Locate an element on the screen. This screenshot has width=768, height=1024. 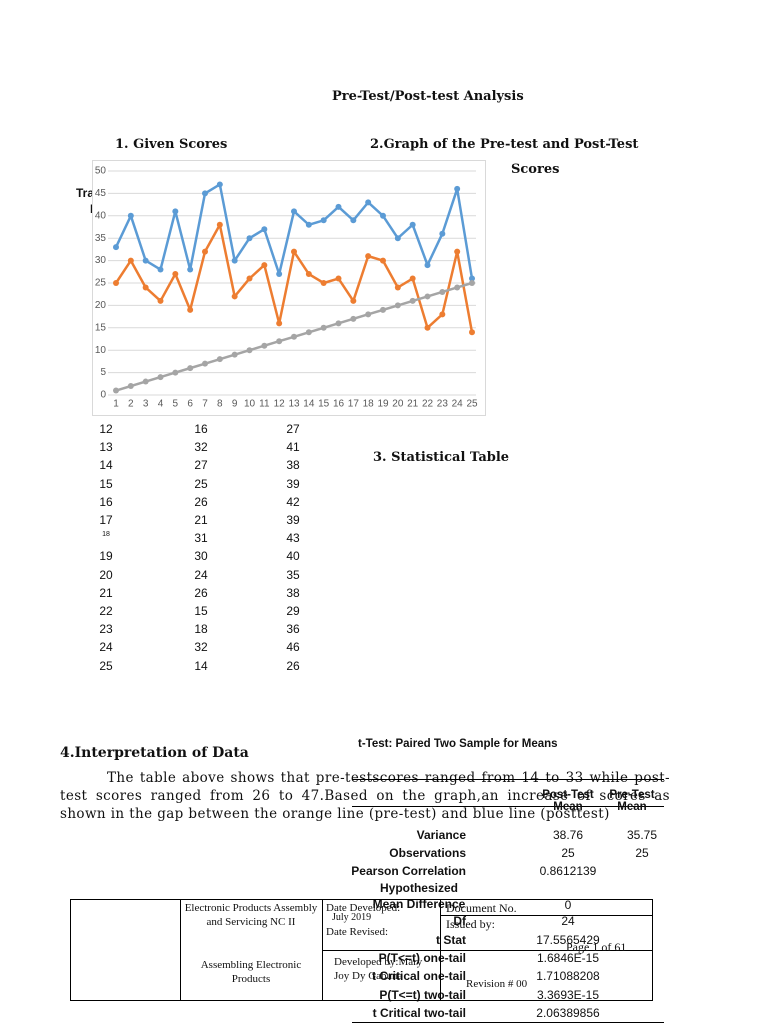
y-tick-label: 15 is located at coordinates (101, 327).